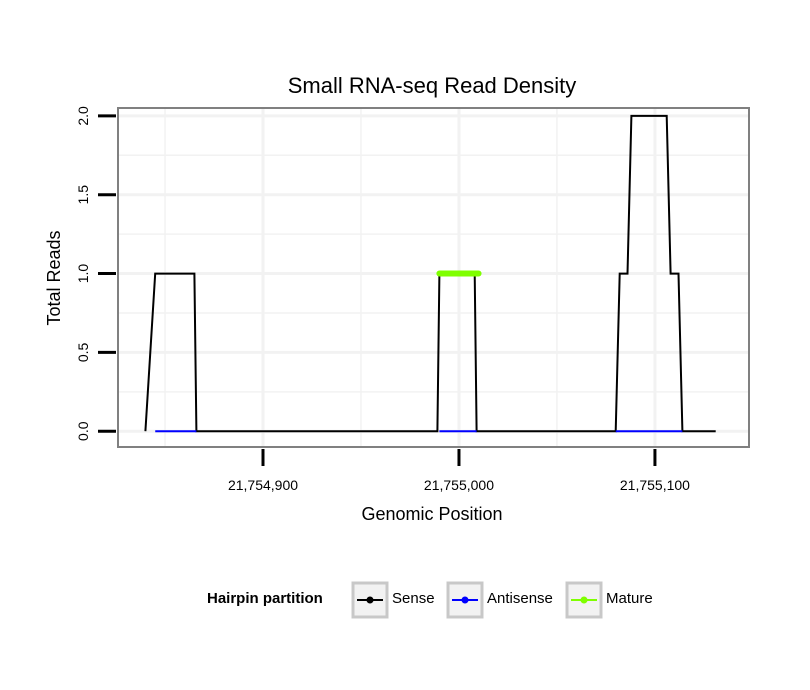 The height and width of the screenshot is (690, 810). What do you see at coordinates (83, 274) in the screenshot?
I see `y-tick-label: 1.0` at bounding box center [83, 274].